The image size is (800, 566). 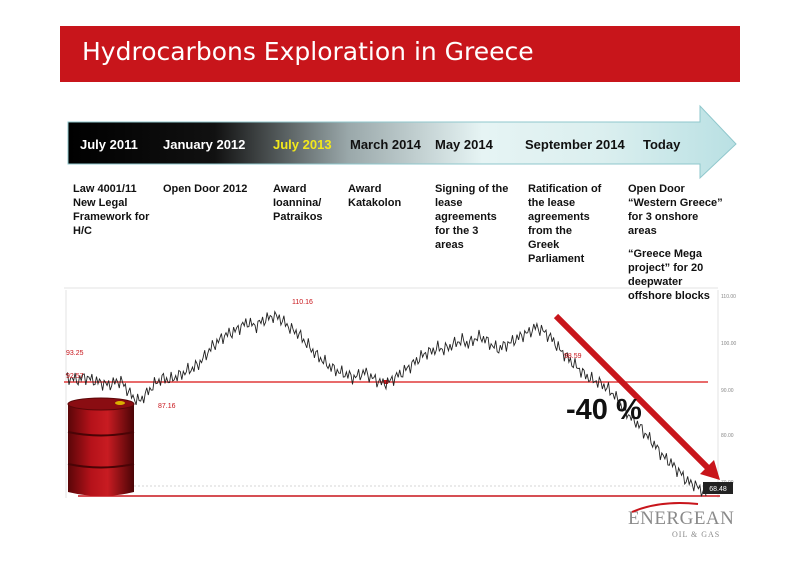 I want to click on oil-barrel-icon, so click(x=101, y=446).